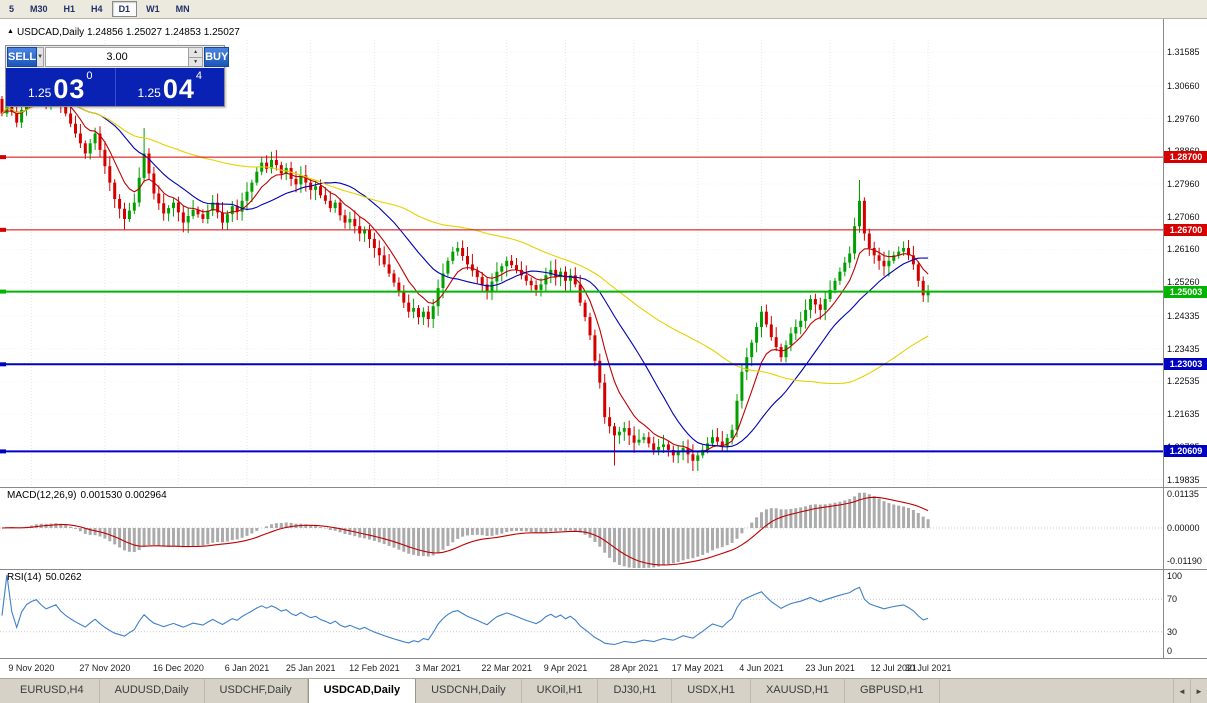 This screenshot has height=703, width=1207. I want to click on timeframe-h1: H1, so click(69, 9).